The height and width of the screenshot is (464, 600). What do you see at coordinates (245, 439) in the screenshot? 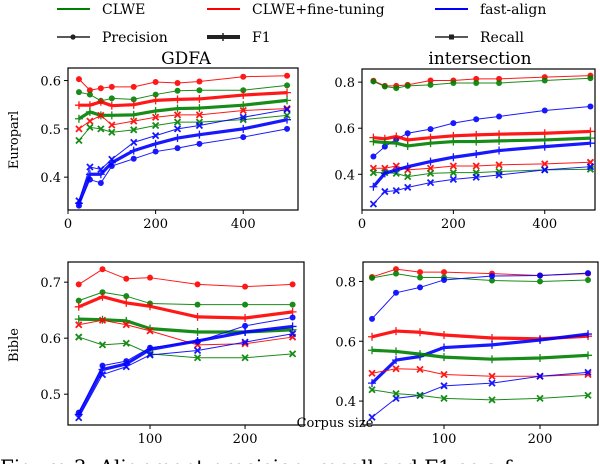
I see `x-tick-label: 200` at bounding box center [245, 439].